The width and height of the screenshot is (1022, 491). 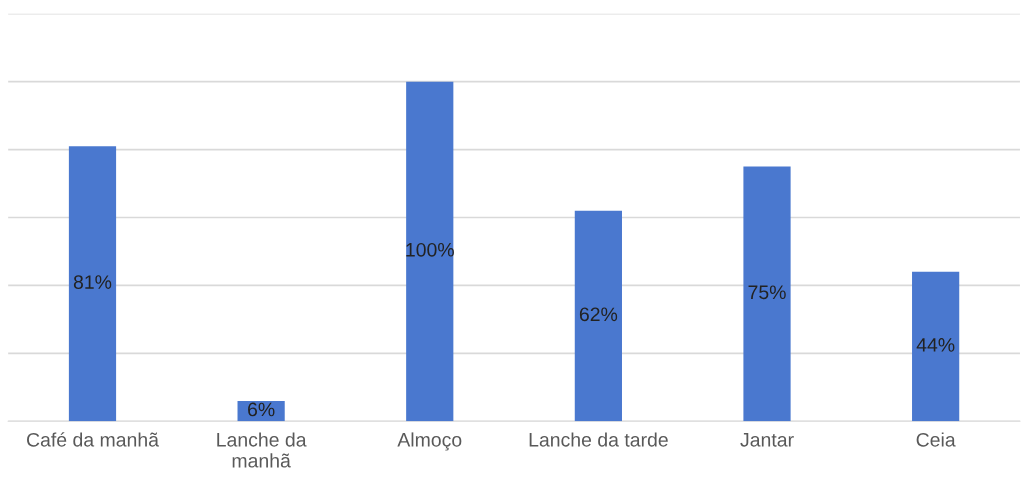 What do you see at coordinates (262, 450) in the screenshot?
I see `x-tick-label: Lanche da manhã` at bounding box center [262, 450].